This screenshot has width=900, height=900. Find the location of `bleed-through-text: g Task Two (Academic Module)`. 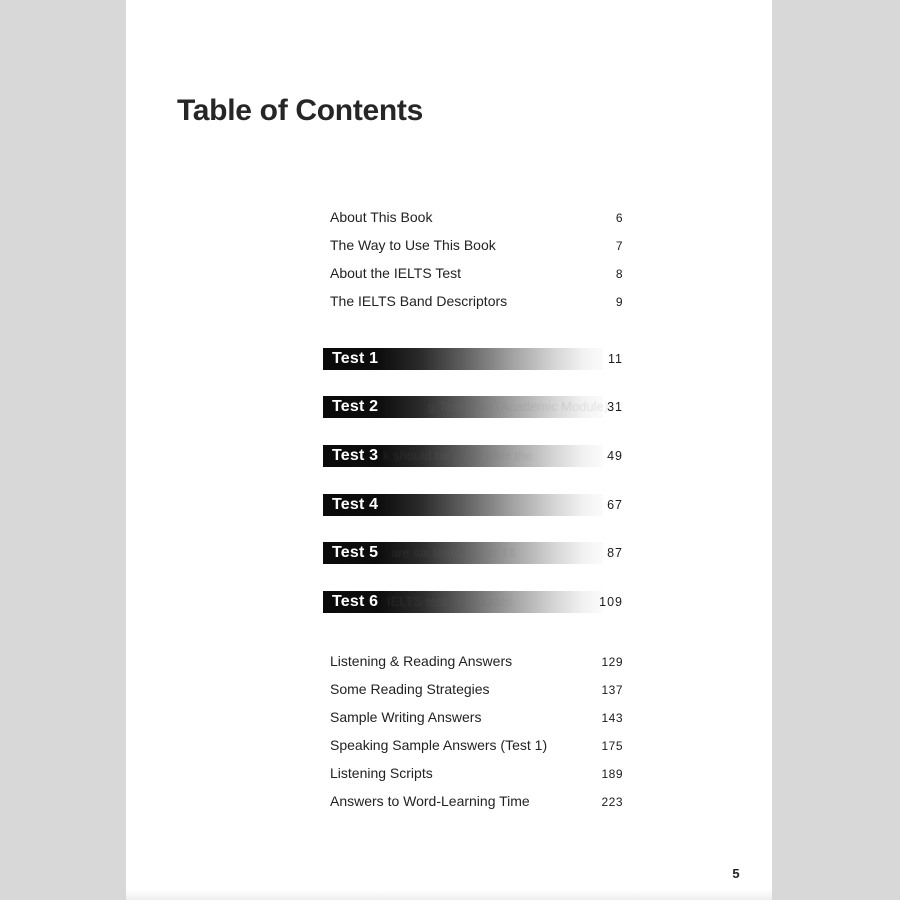

bleed-through-text: g Task Two (Academic Module) is located at coordinates (518, 406).